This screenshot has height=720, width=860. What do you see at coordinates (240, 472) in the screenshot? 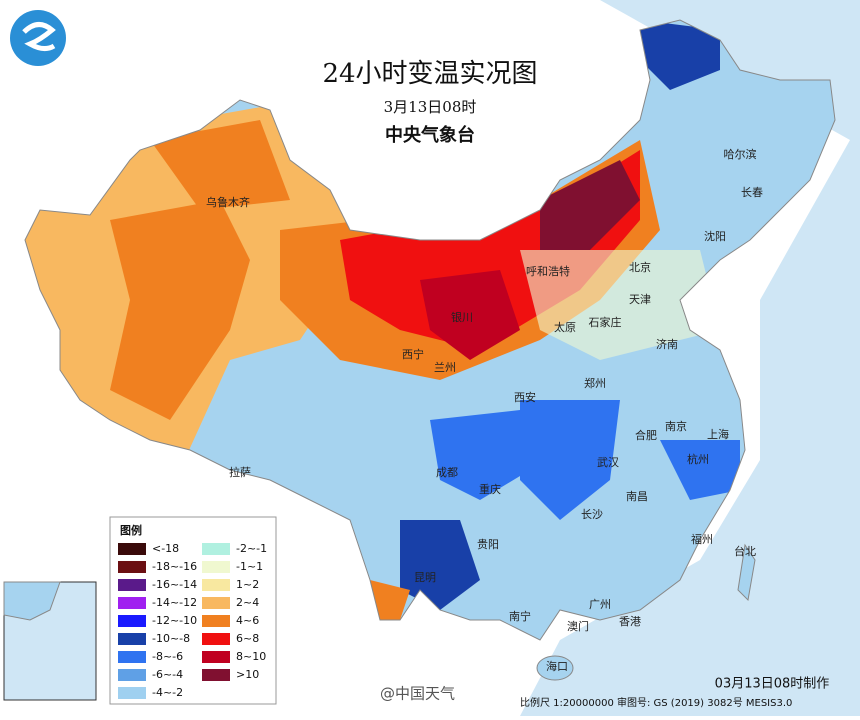
I see `city: 拉萨` at bounding box center [240, 472].